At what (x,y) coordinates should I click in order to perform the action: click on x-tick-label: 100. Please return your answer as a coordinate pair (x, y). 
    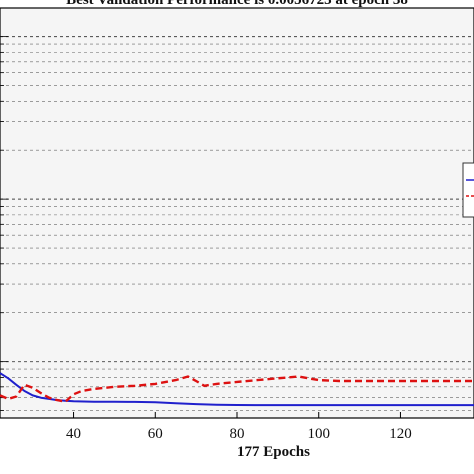
    Looking at the image, I should click on (318, 434).